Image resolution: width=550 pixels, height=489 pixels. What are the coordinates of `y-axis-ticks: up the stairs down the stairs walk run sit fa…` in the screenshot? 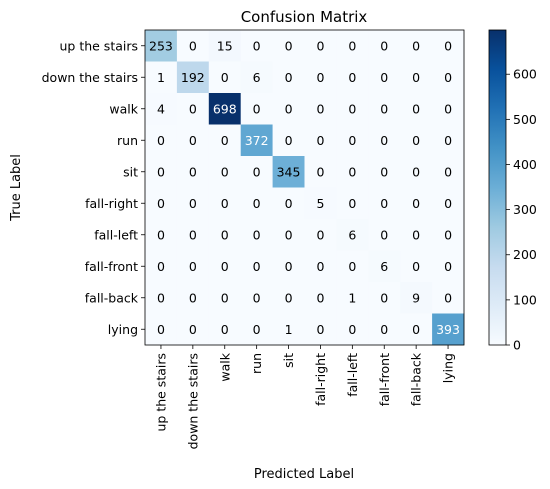 It's located at (93, 187).